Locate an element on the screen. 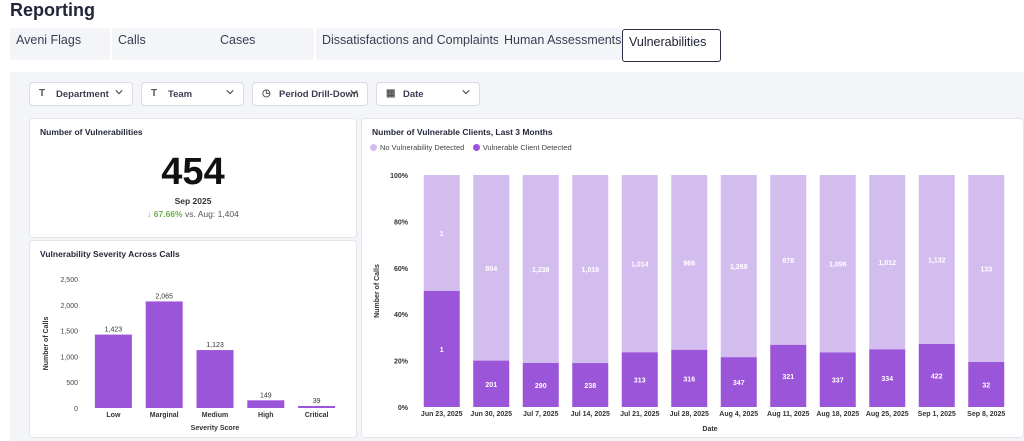 The height and width of the screenshot is (441, 1024). segment-value-label: 1,012 is located at coordinates (887, 263).